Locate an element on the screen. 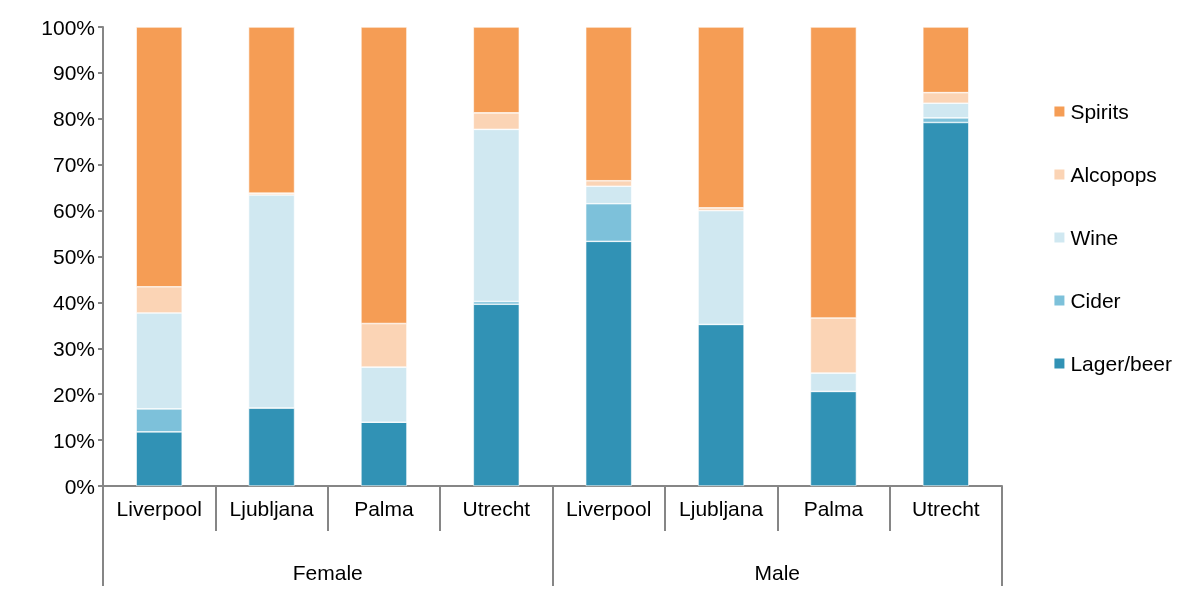  legend-label: Lager/beer is located at coordinates (1121, 363).